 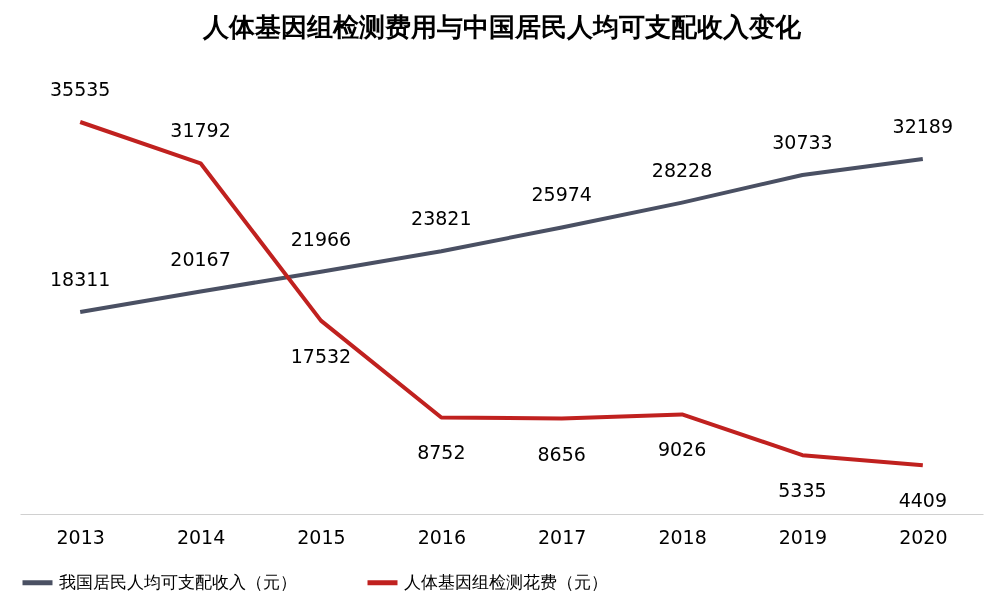 What do you see at coordinates (561, 194) in the screenshot?
I see `data-label: 25974` at bounding box center [561, 194].